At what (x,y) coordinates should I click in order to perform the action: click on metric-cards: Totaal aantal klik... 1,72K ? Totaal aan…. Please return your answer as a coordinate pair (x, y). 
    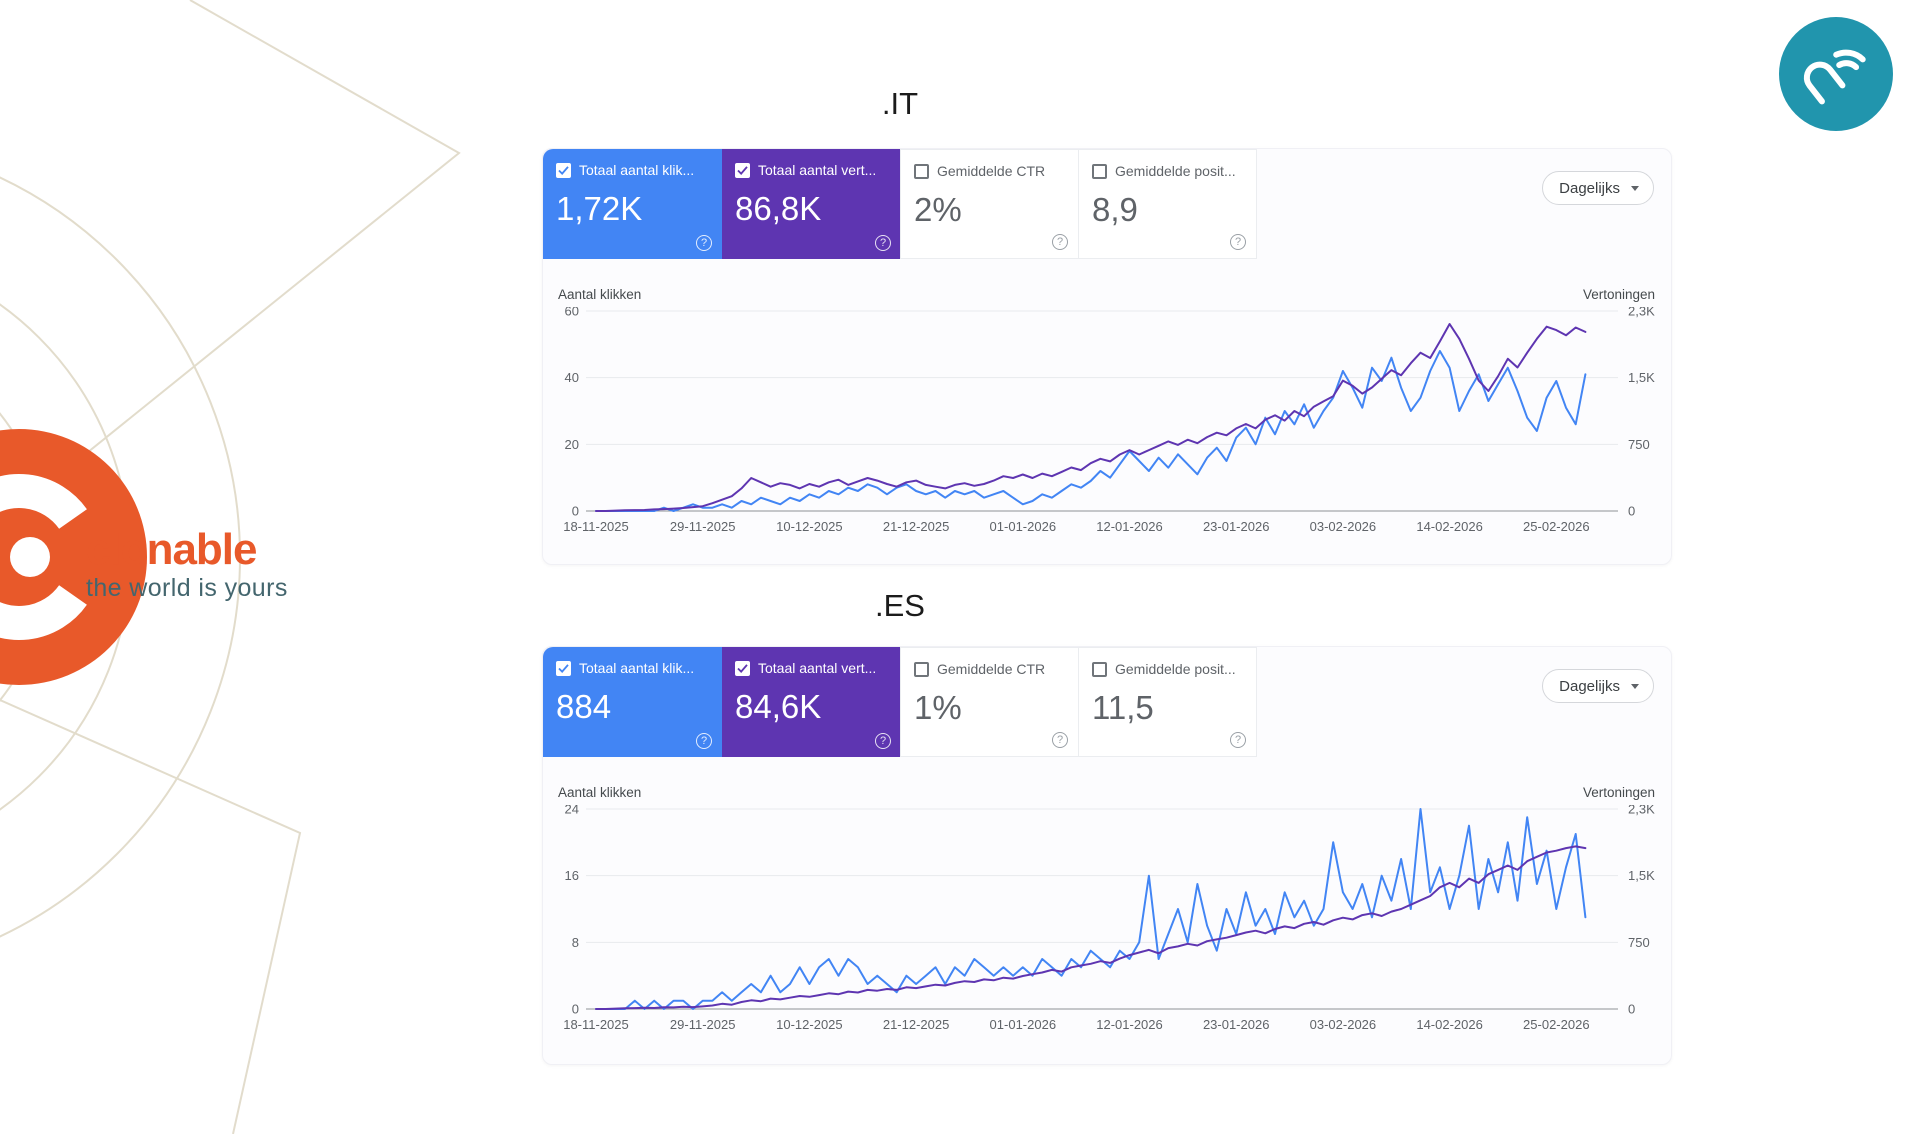
    Looking at the image, I should click on (900, 204).